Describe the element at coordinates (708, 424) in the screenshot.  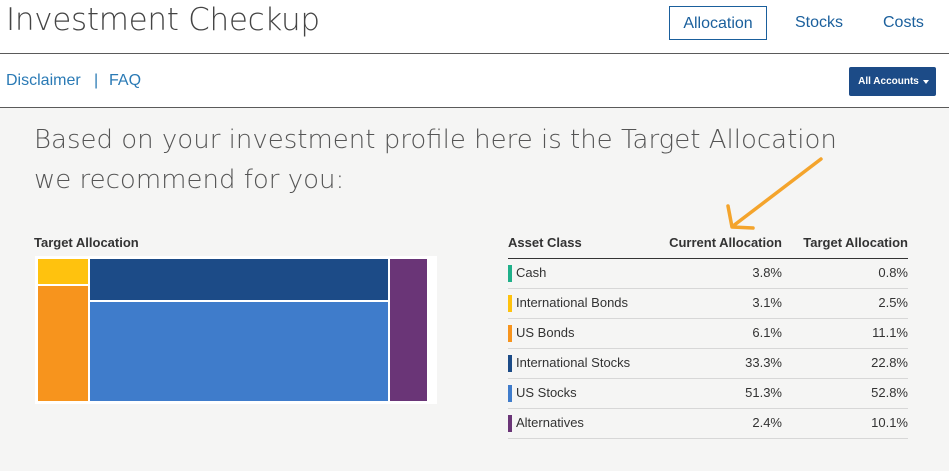
I see `table-row: Alternatives 2.4% 10.1%` at that location.